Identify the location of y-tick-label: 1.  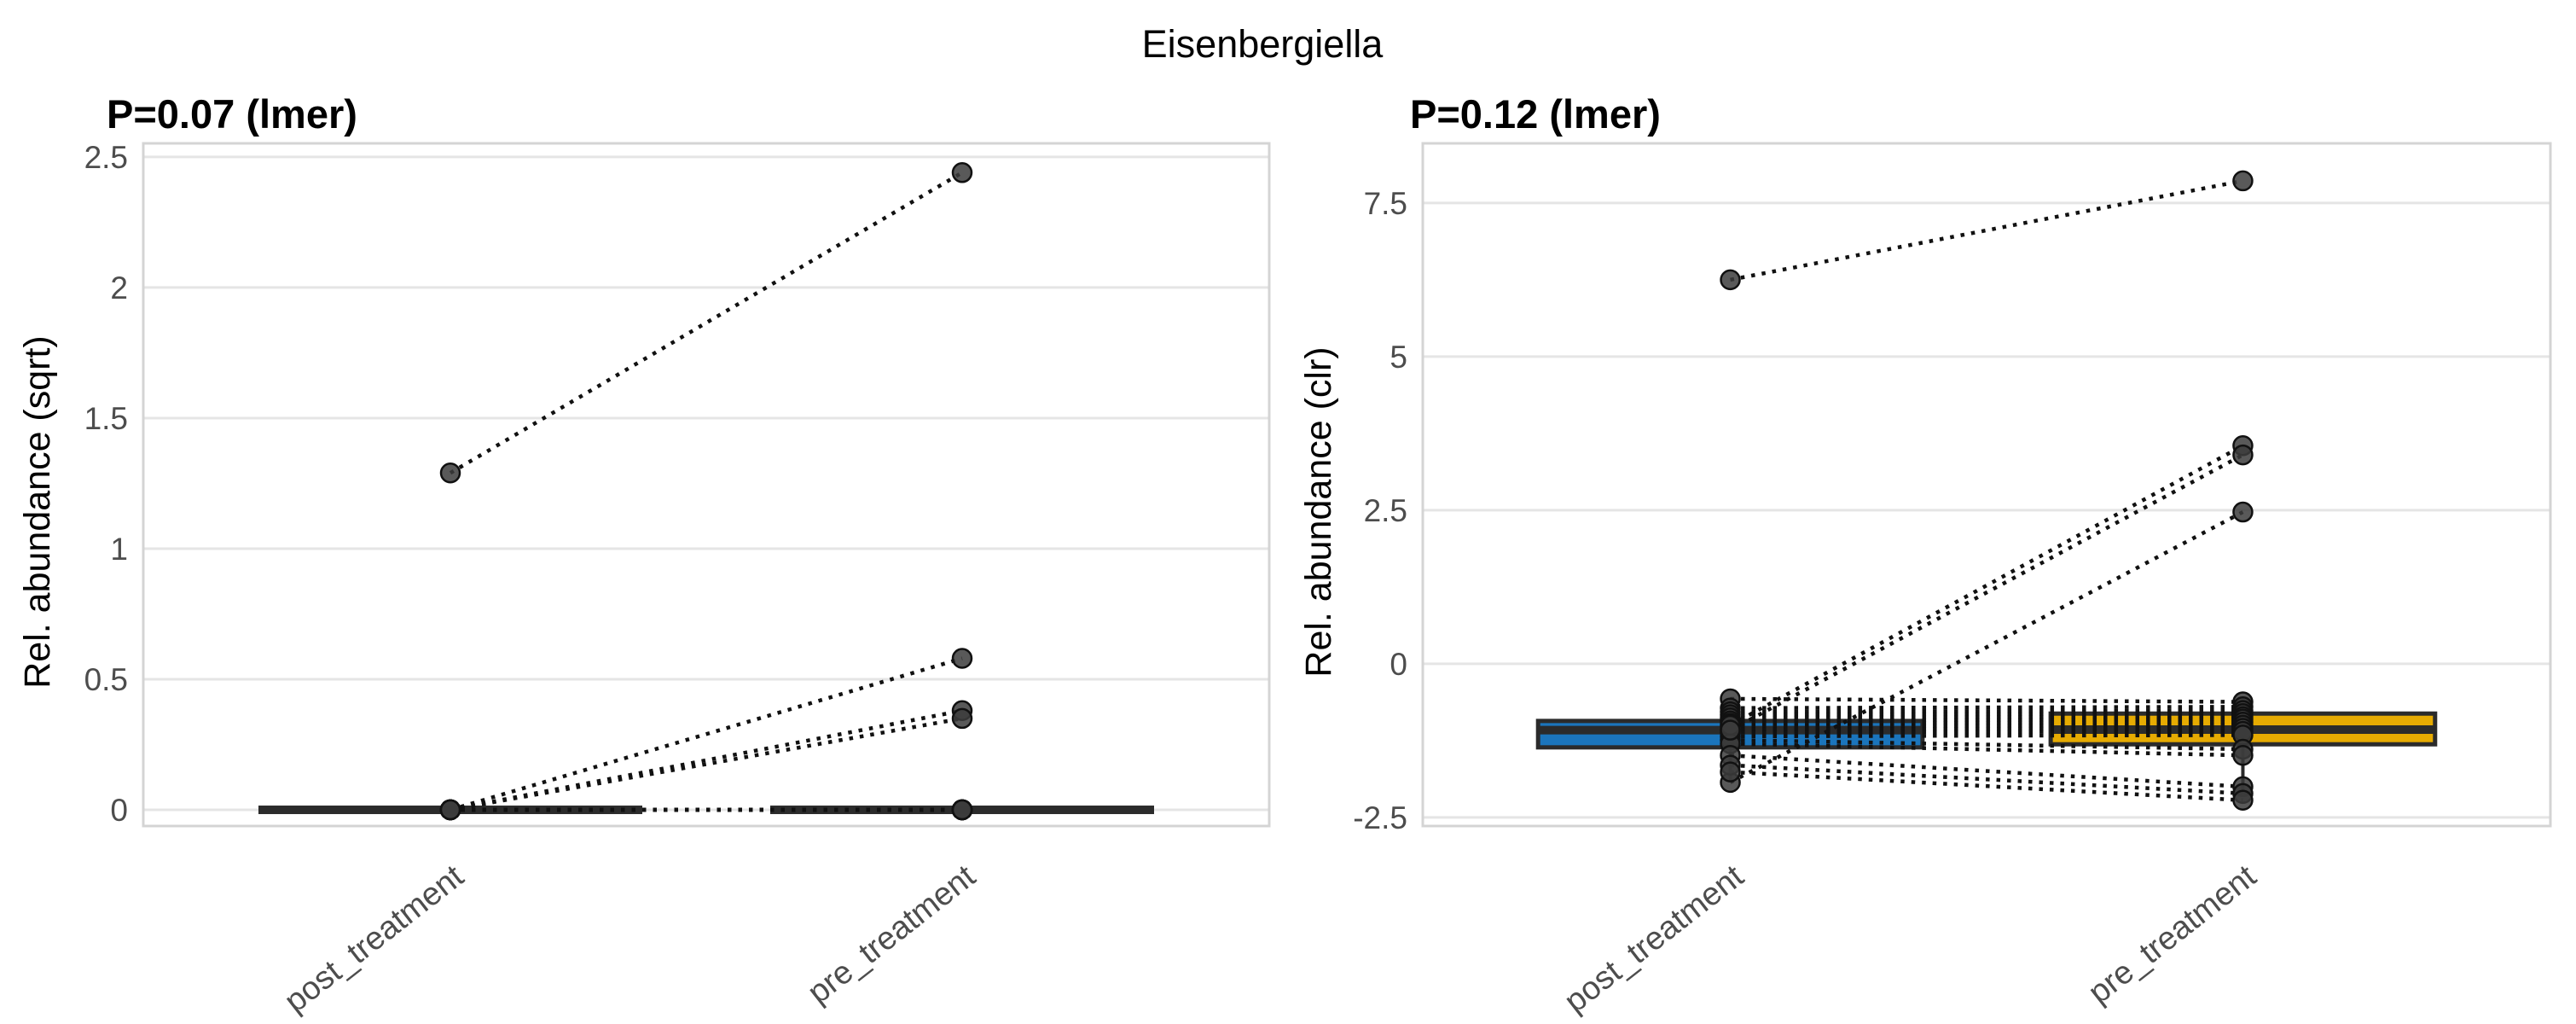
(119, 549).